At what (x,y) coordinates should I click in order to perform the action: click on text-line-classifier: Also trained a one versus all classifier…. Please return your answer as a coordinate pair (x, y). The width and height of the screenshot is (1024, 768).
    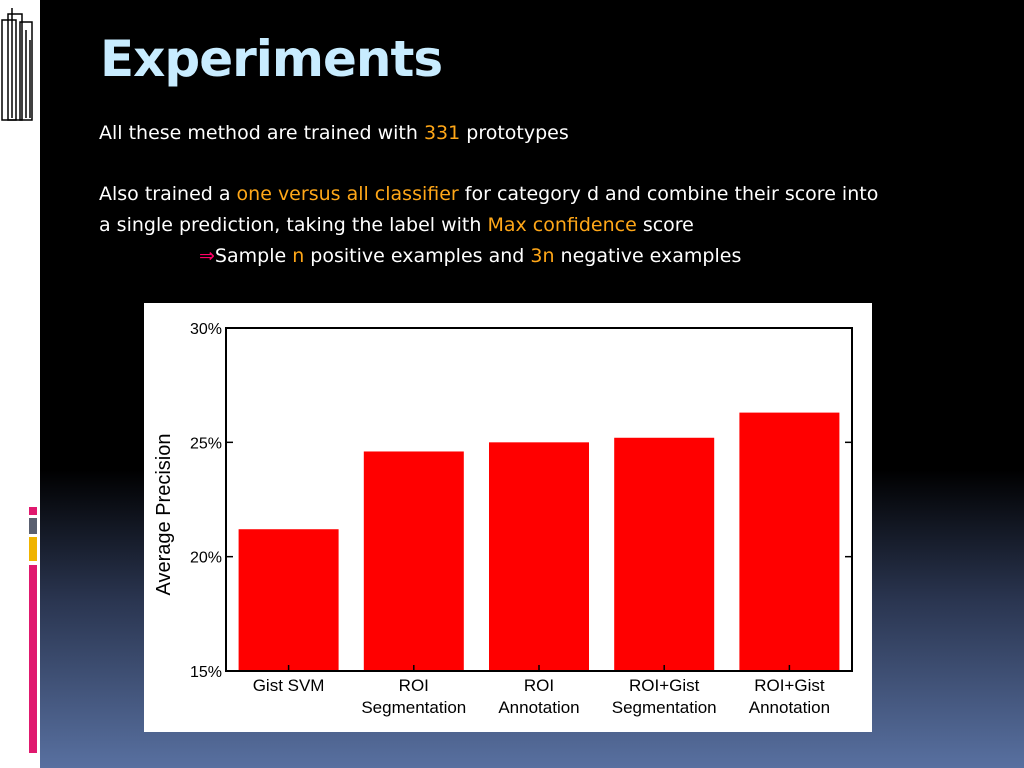
    Looking at the image, I should click on (488, 194).